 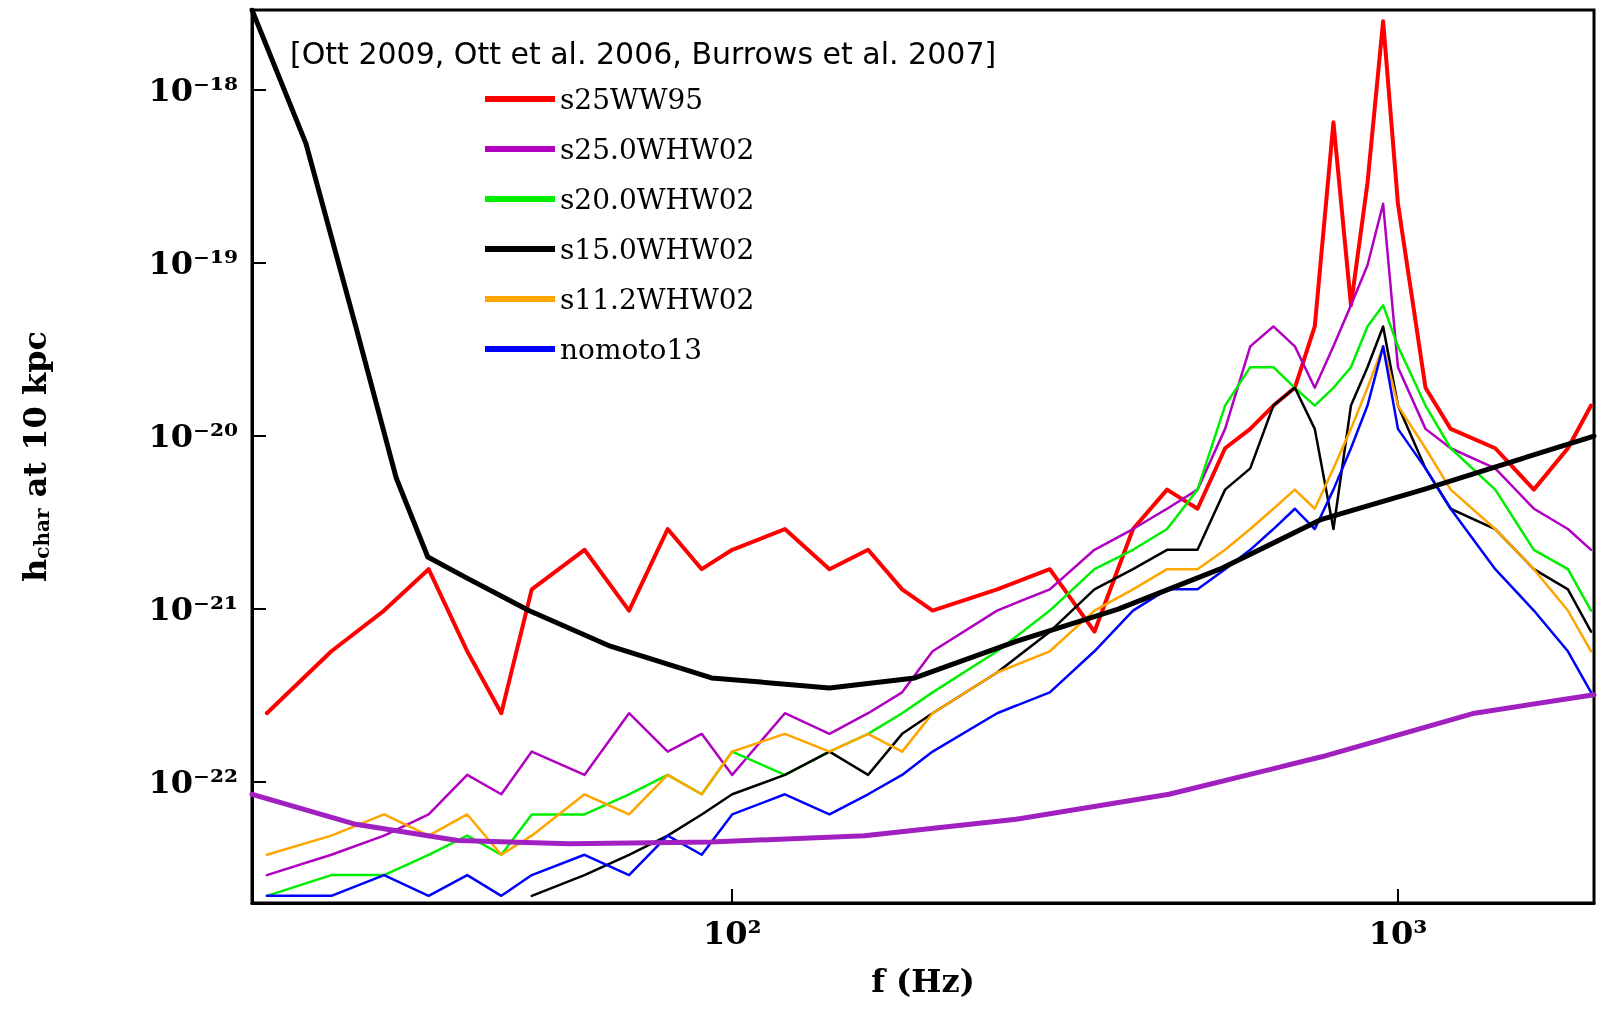 What do you see at coordinates (632, 99) in the screenshot?
I see `legend-label: s25WW95` at bounding box center [632, 99].